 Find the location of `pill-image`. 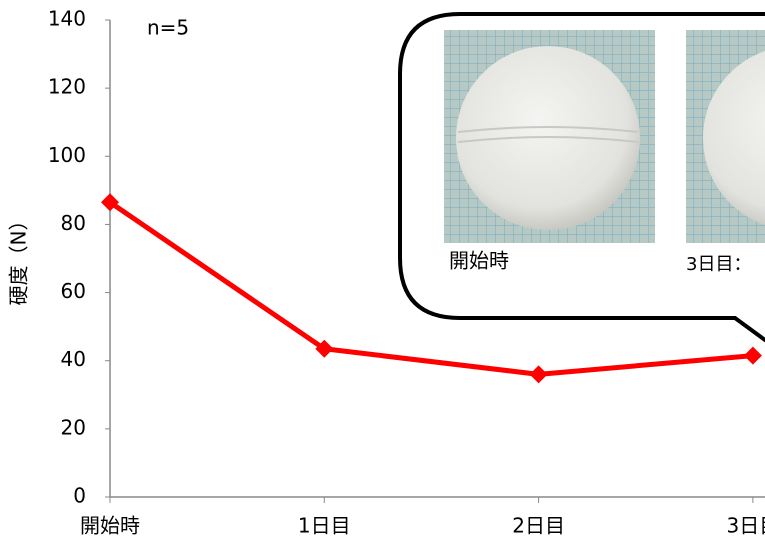

pill-image is located at coordinates (734, 138).